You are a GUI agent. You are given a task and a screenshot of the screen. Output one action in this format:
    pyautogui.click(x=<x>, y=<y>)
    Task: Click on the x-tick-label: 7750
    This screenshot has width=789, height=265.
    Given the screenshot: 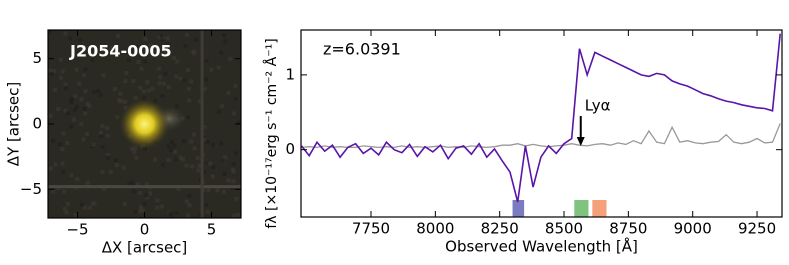 What is the action you would take?
    pyautogui.click(x=371, y=229)
    